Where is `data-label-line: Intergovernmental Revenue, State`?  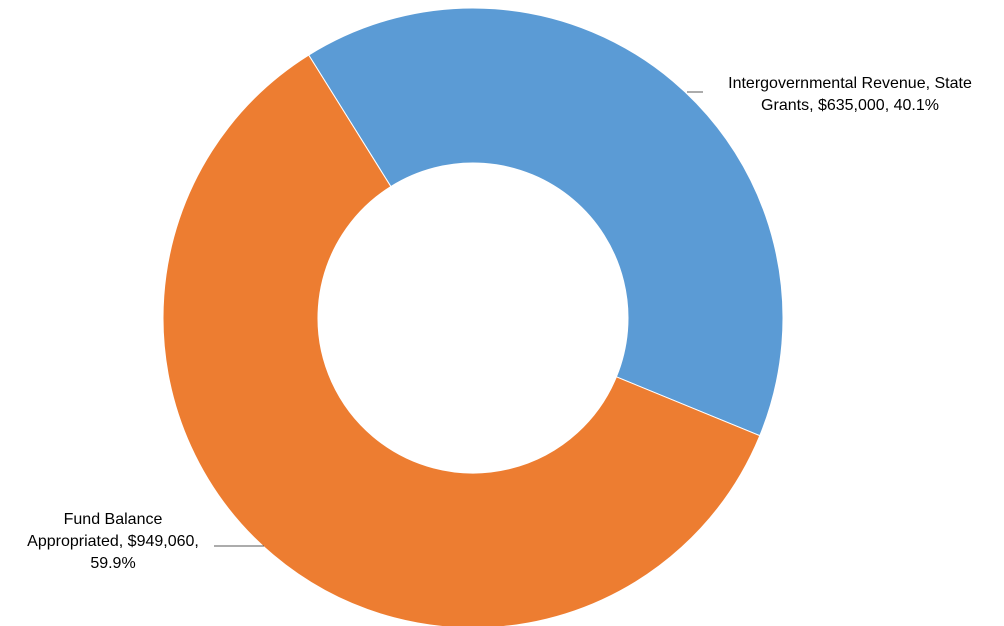
data-label-line: Intergovernmental Revenue, State is located at coordinates (850, 83).